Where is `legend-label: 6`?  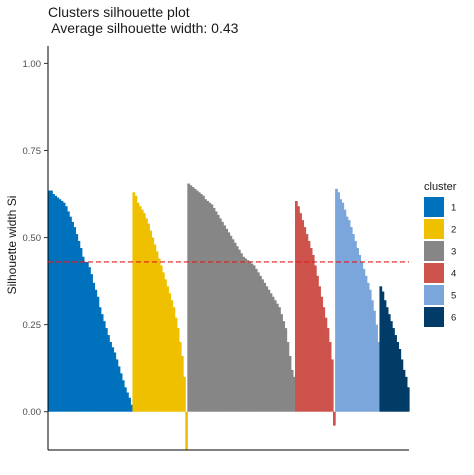
legend-label: 6 is located at coordinates (453, 318).